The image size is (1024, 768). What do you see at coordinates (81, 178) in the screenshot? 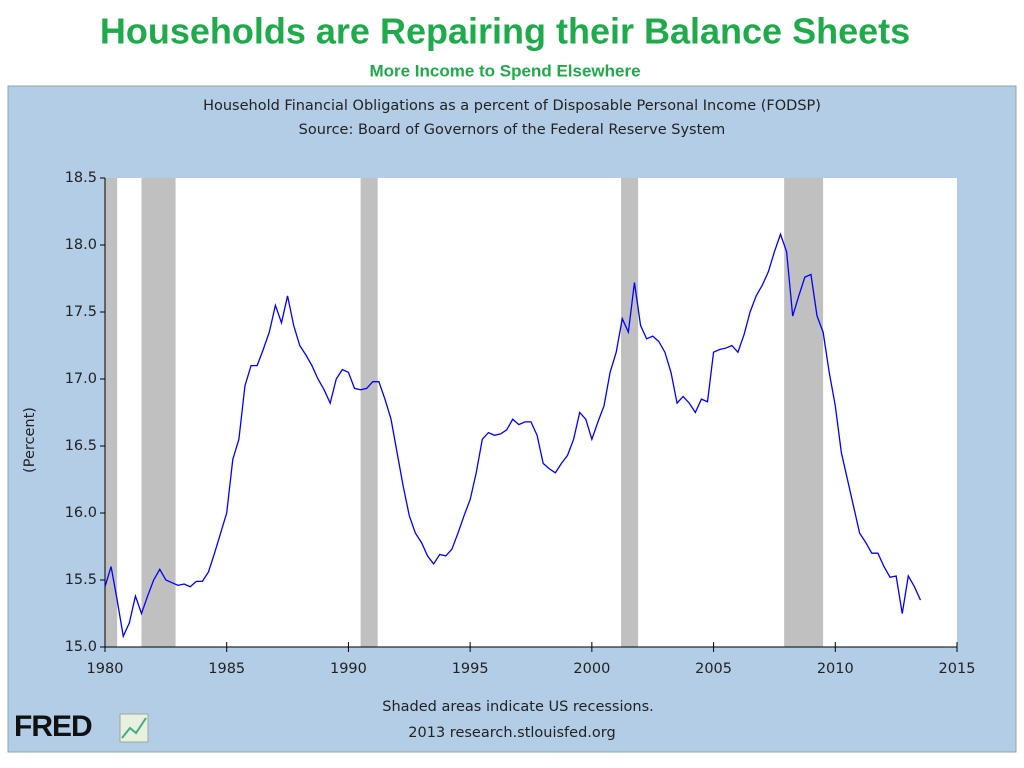
I see `y-tick-label: 18.5` at bounding box center [81, 178].